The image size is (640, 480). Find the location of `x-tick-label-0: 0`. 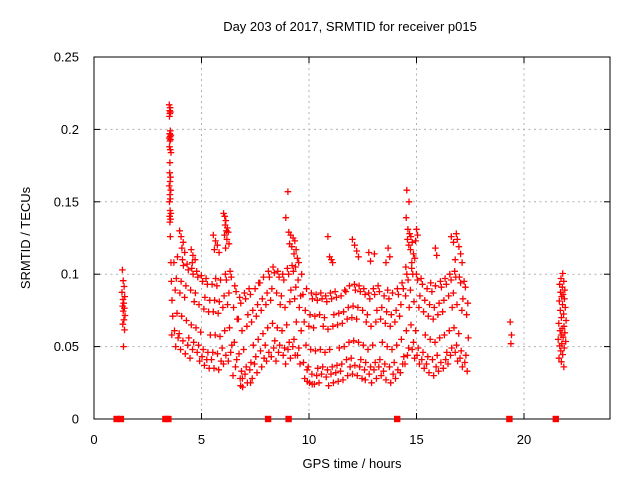

x-tick-label-0: 0 is located at coordinates (93, 439).